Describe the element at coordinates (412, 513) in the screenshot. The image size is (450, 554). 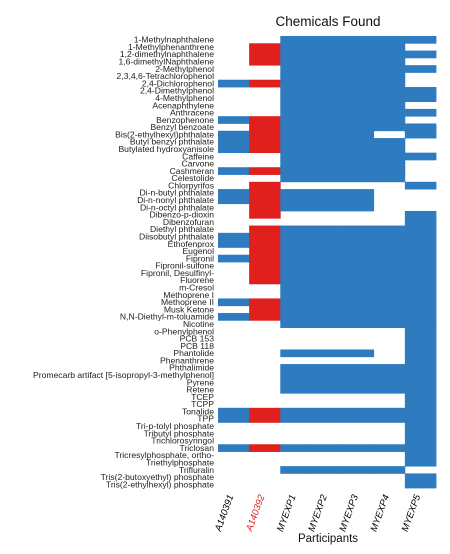
I see `participant-label: MYEXP5` at that location.